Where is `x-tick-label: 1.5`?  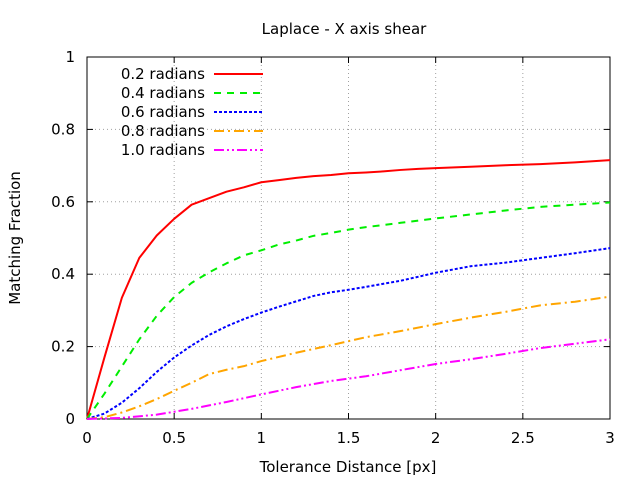
x-tick-label: 1.5 is located at coordinates (349, 438).